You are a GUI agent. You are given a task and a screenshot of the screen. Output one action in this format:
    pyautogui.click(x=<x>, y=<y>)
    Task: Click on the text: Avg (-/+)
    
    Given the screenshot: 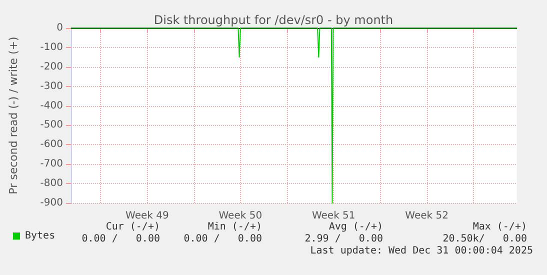 What is the action you would take?
    pyautogui.click(x=355, y=227)
    